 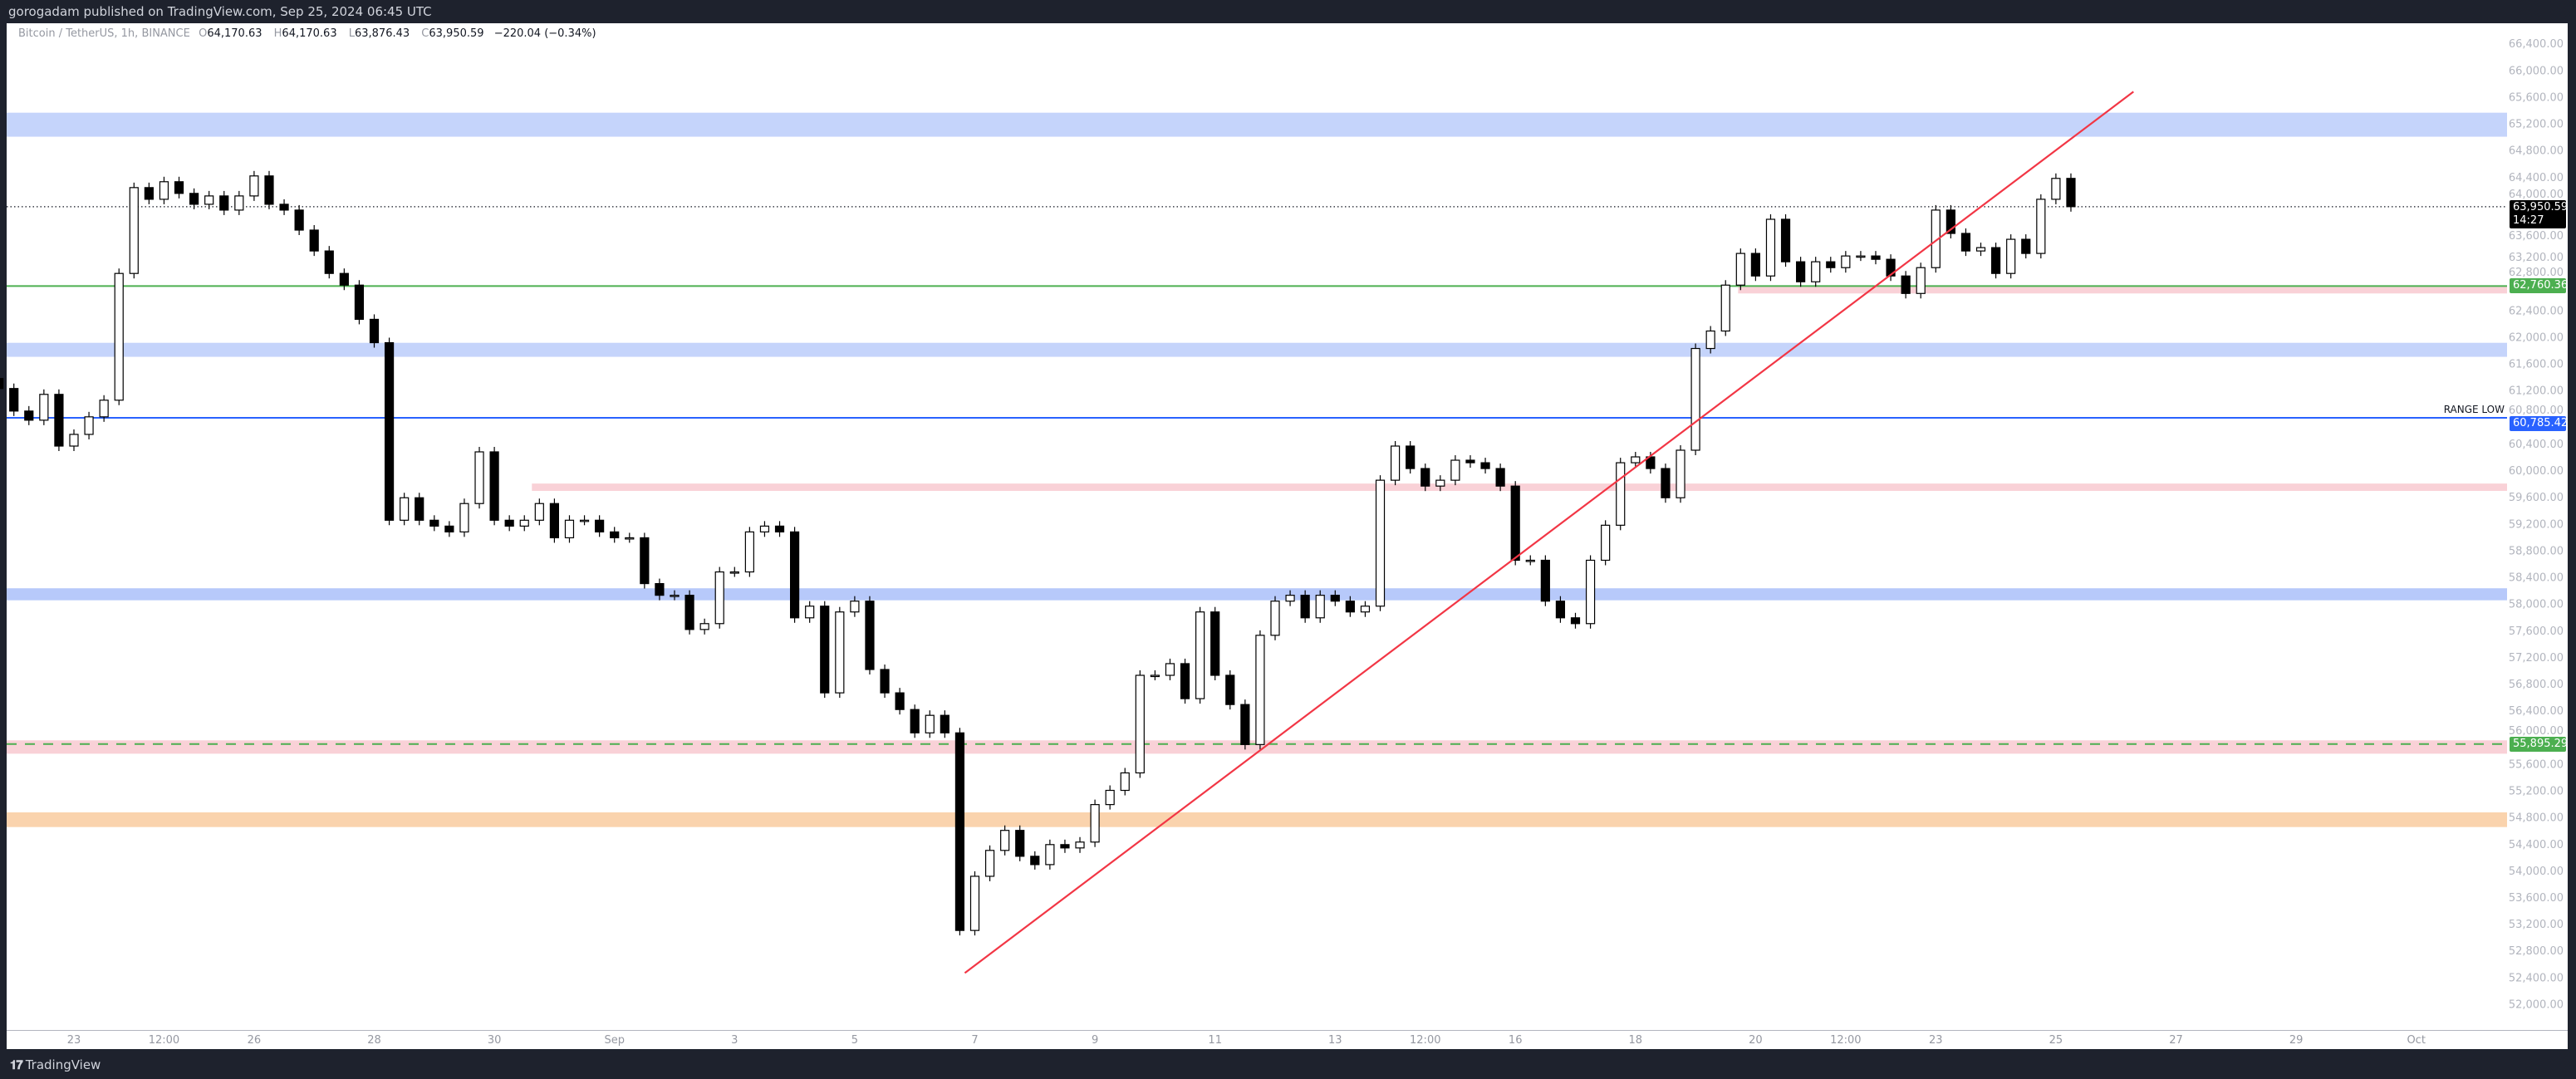 I want to click on high-key: H, so click(x=277, y=33).